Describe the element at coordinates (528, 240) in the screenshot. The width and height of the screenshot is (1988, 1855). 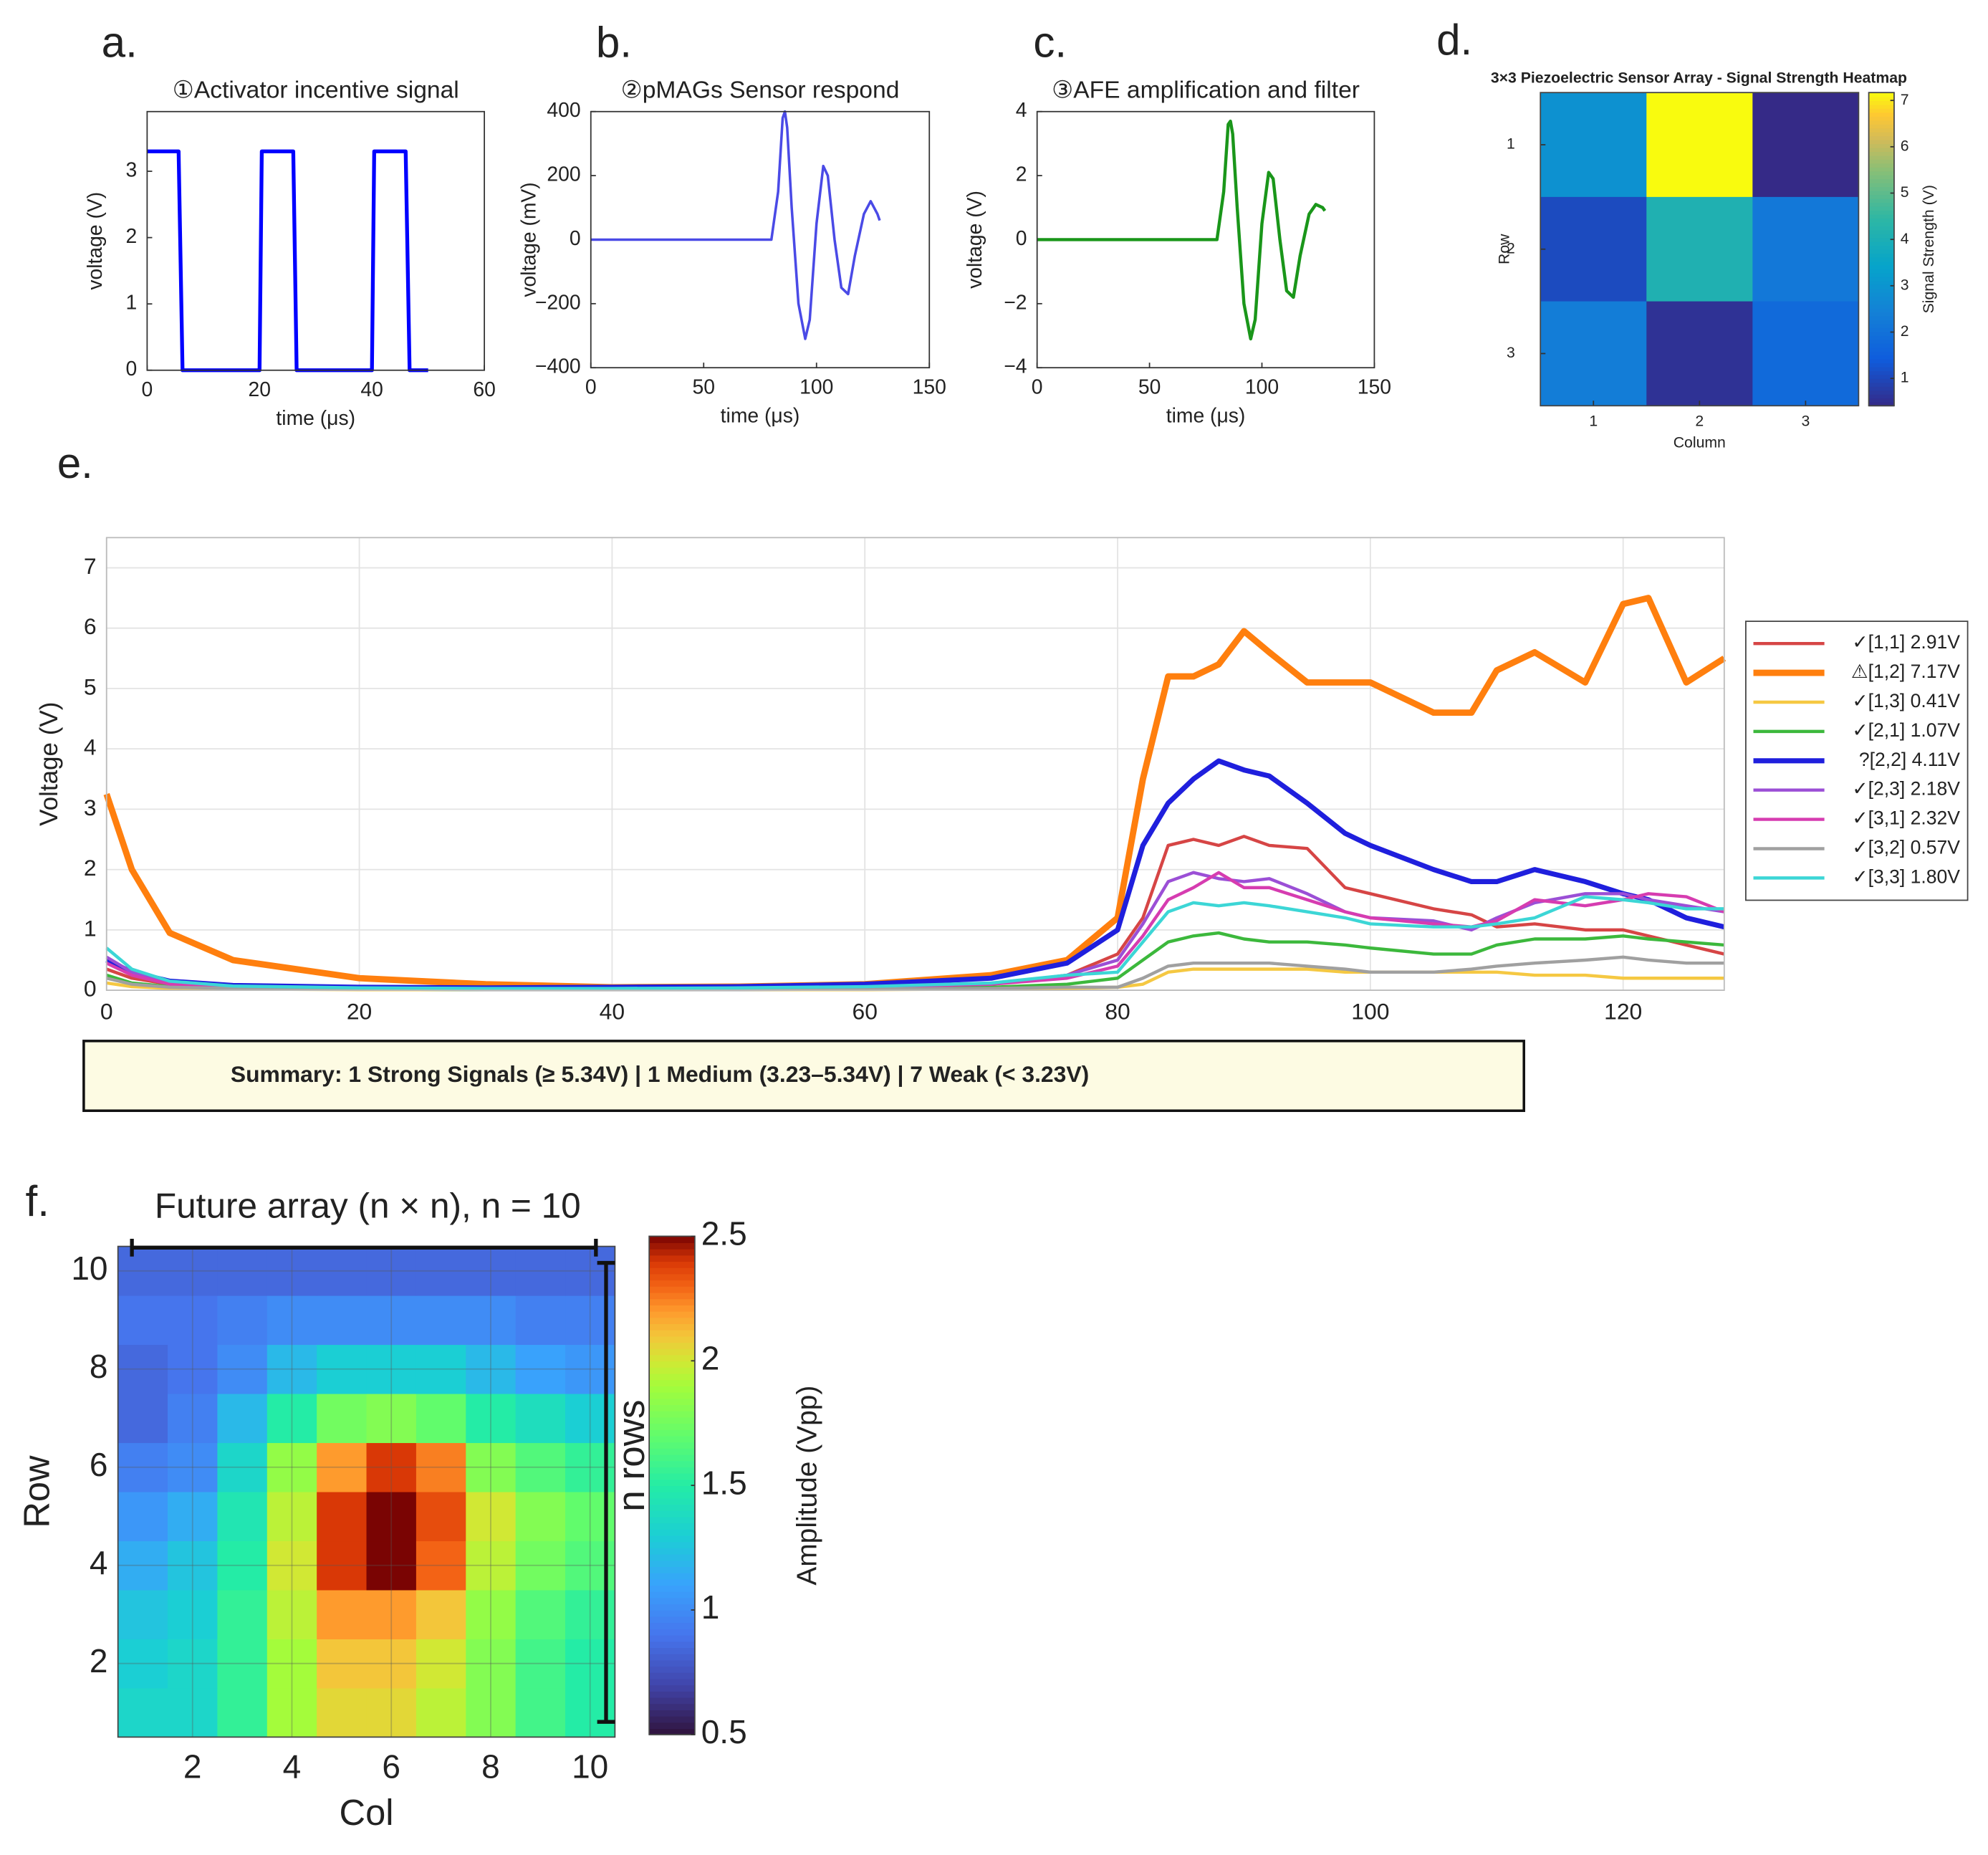
I see `y-axis-label: voltage (mV)` at that location.